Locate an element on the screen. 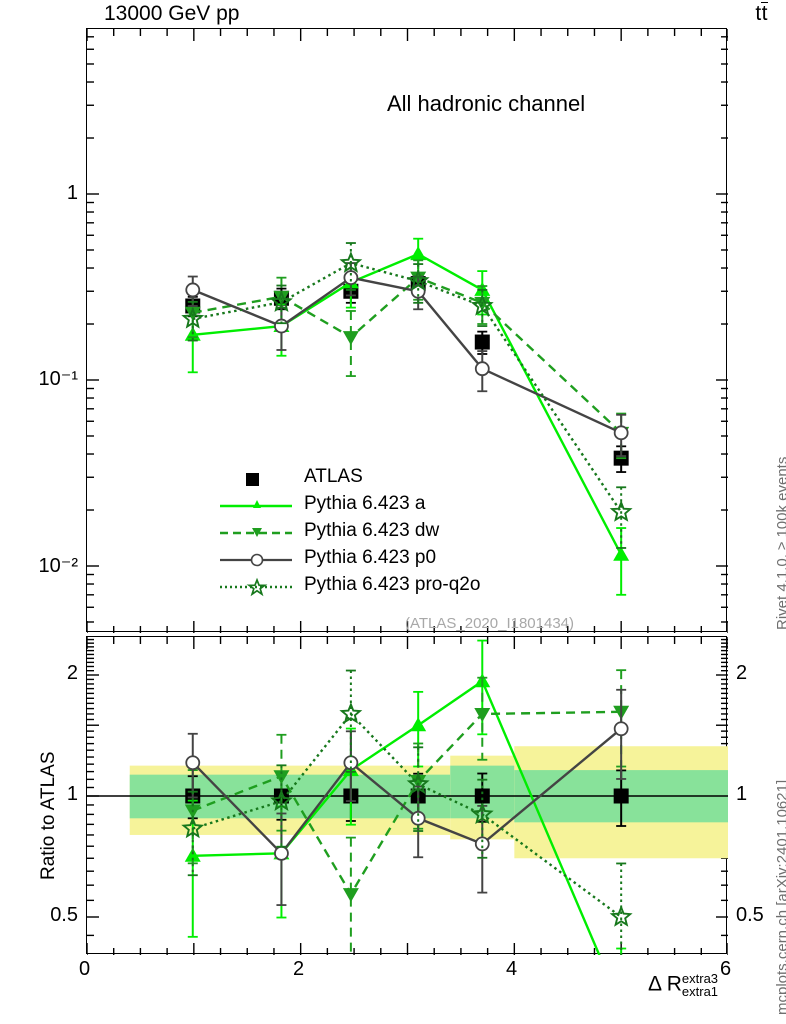 The image size is (786, 1024). legend-label-pythia-dw: Pythia 6.423 dw is located at coordinates (372, 530).